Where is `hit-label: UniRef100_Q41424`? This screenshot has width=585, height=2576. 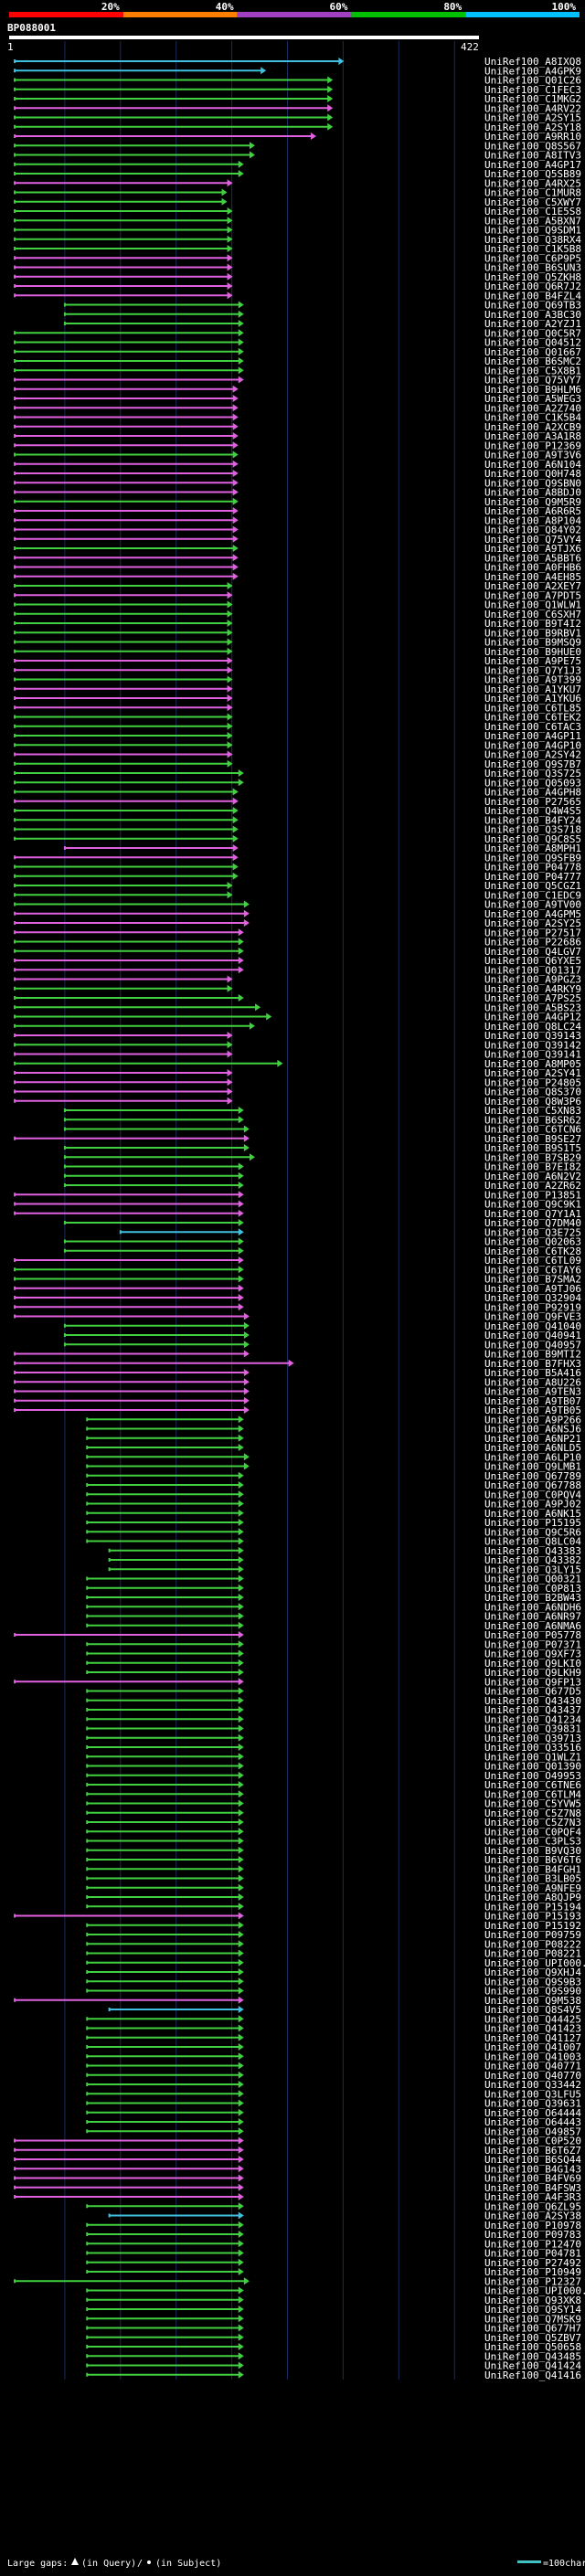 hit-label: UniRef100_Q41424 is located at coordinates (533, 2366).